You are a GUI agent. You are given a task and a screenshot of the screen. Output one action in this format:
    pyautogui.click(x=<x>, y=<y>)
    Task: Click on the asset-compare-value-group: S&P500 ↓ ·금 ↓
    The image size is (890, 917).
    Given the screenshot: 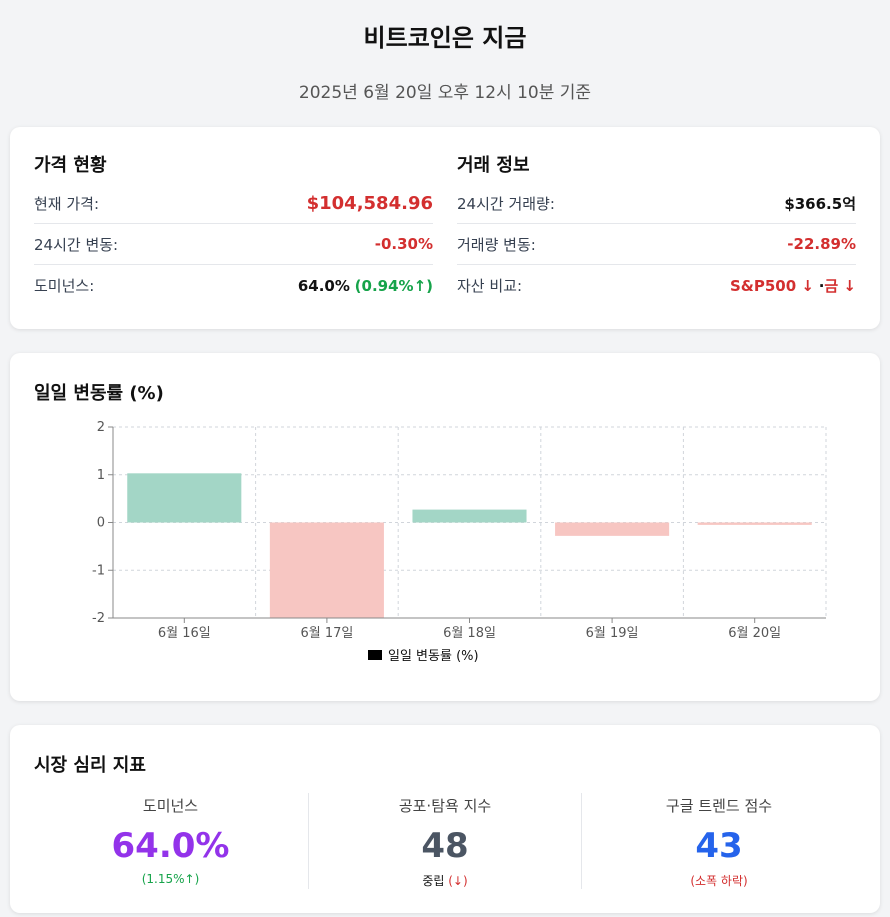 What is the action you would take?
    pyautogui.click(x=793, y=285)
    